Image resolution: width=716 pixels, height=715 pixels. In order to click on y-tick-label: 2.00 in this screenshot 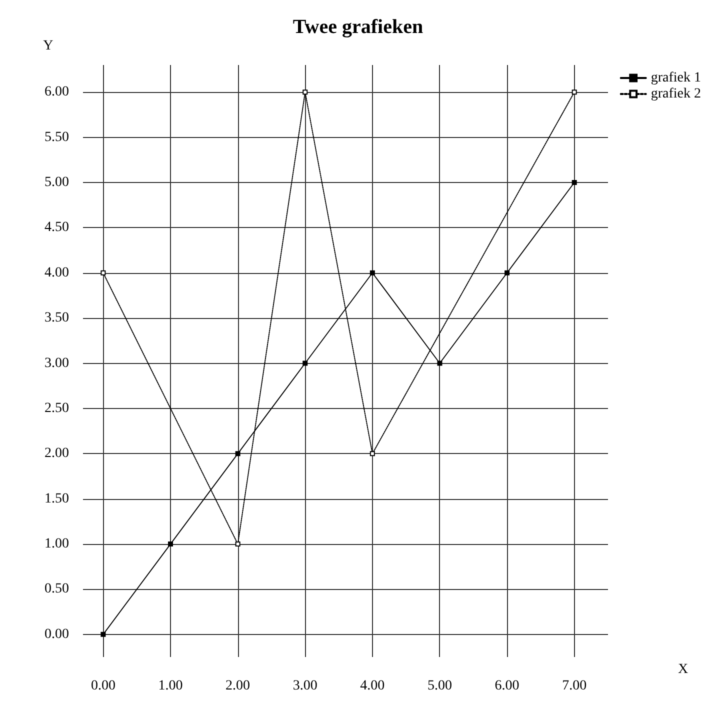, I will do `click(56, 454)`.